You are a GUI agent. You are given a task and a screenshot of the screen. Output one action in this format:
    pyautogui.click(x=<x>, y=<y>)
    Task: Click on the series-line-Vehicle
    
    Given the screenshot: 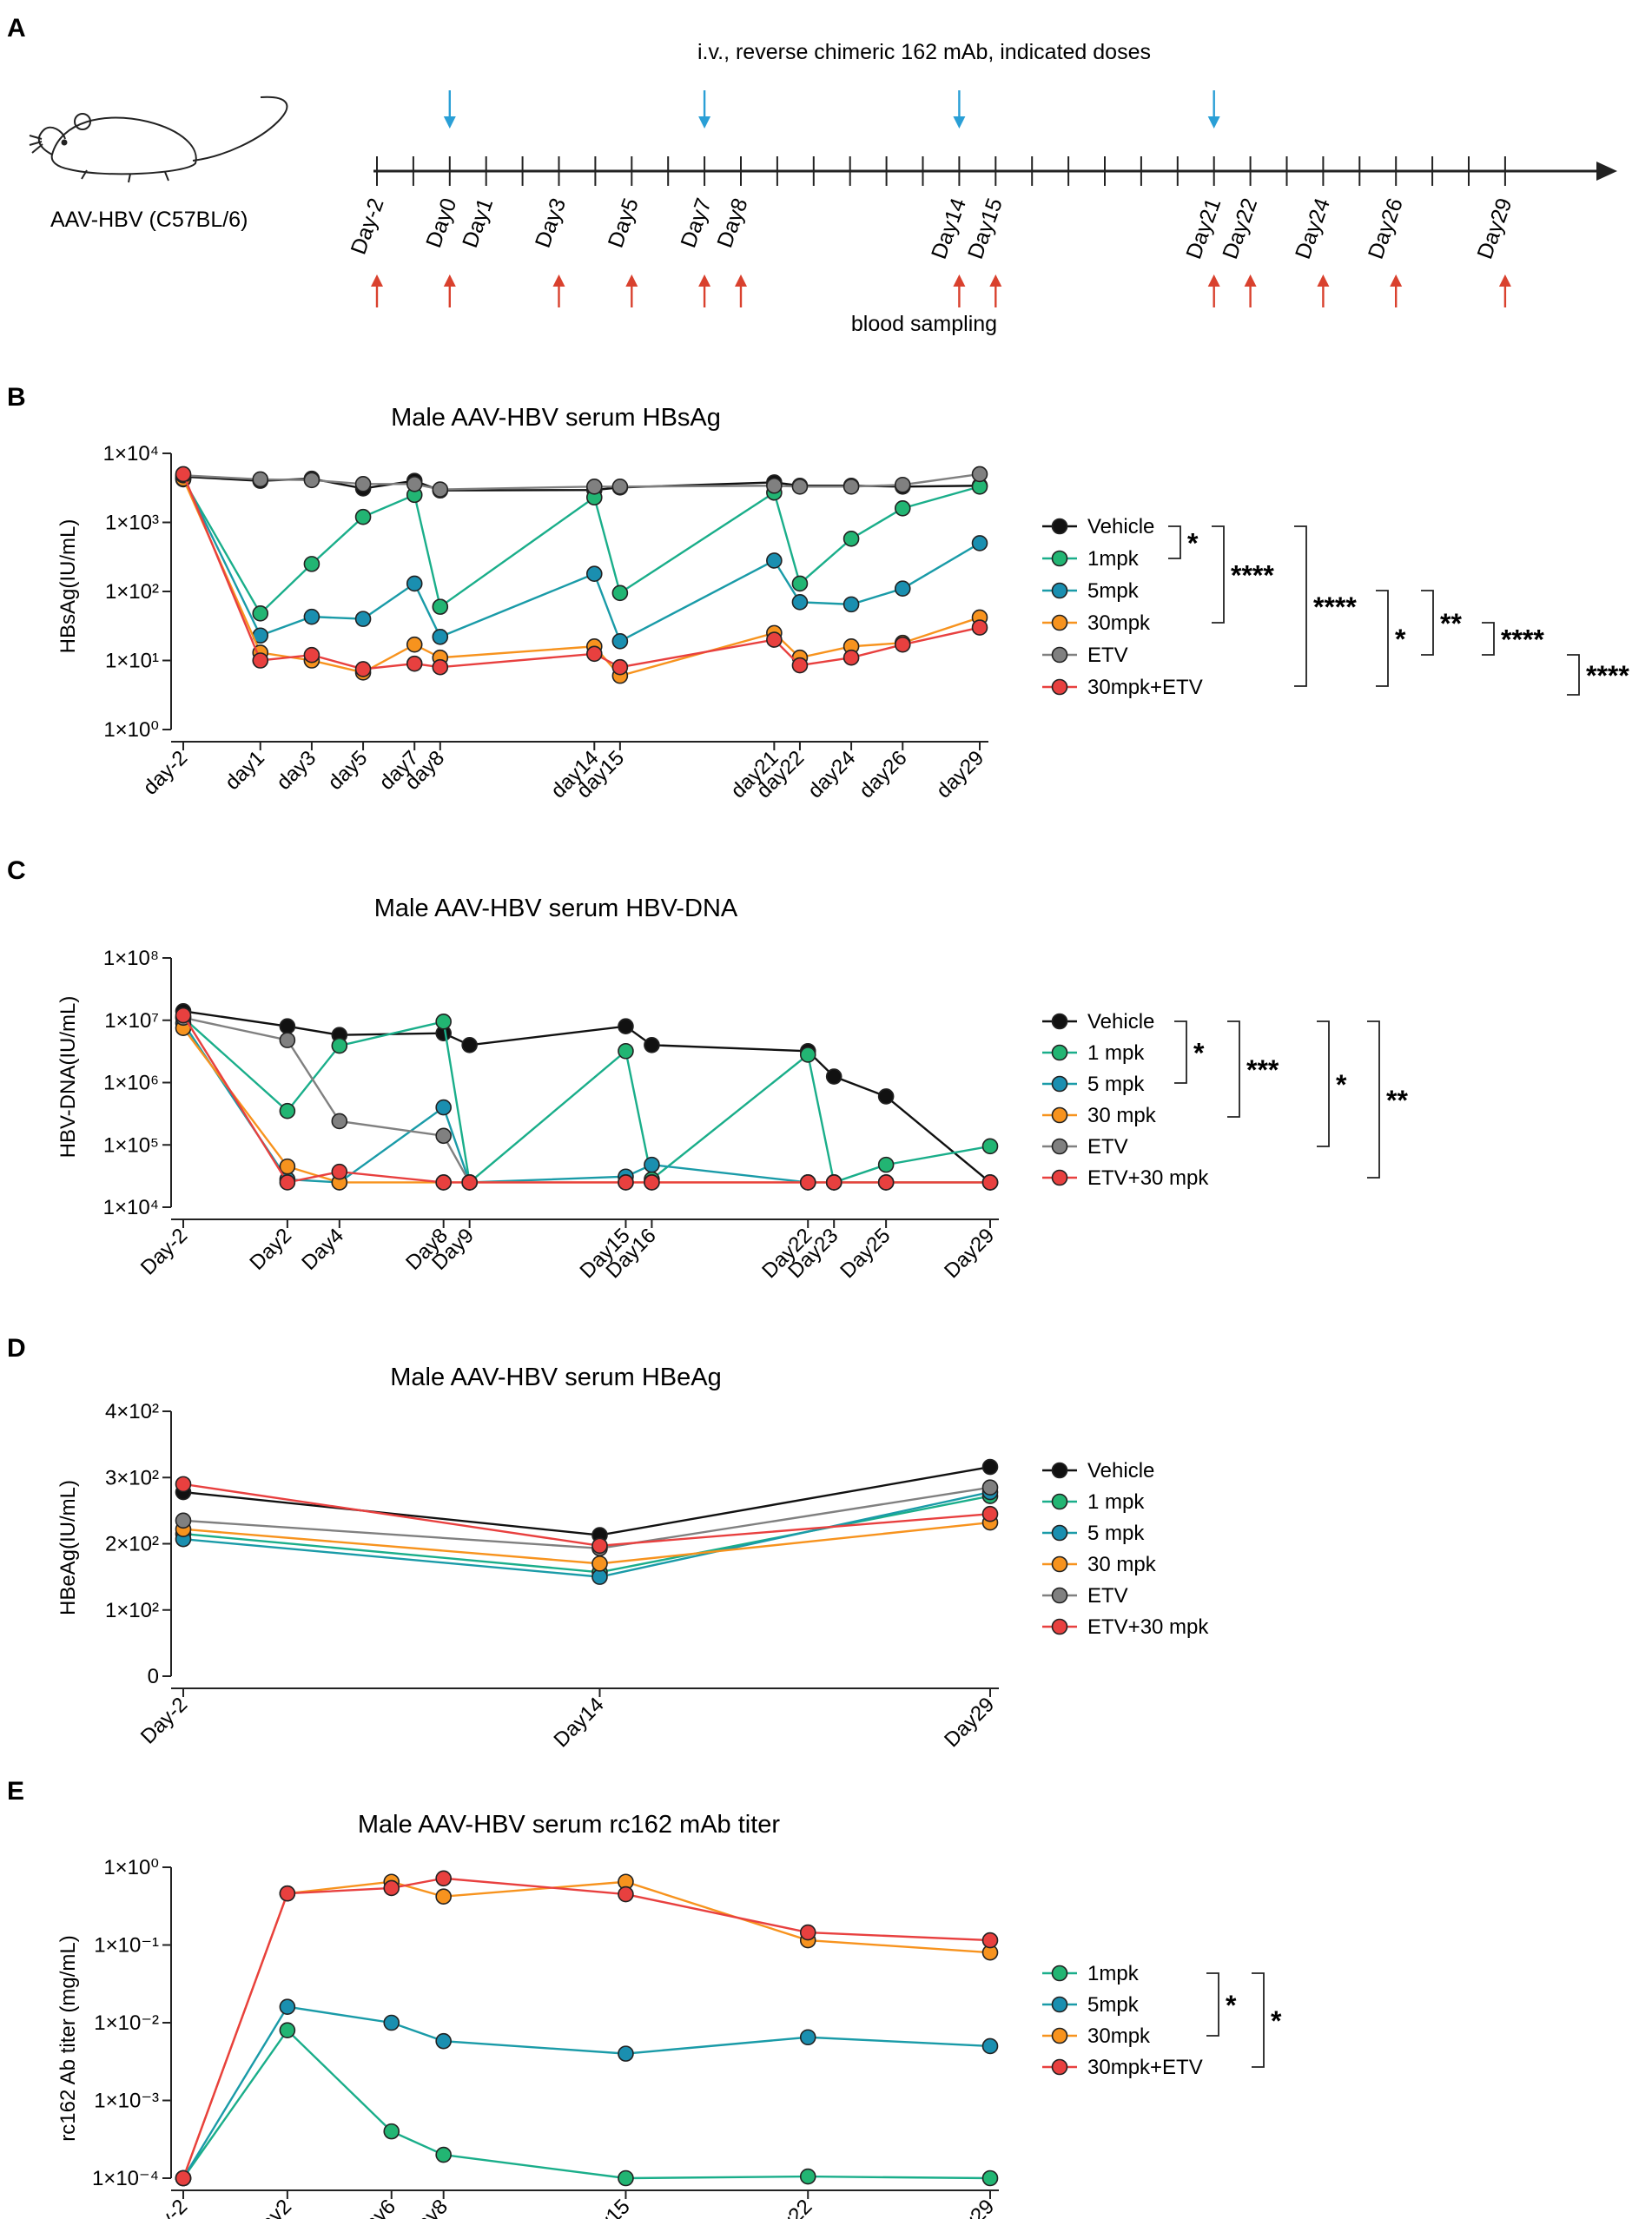 What is the action you would take?
    pyautogui.click(x=581, y=483)
    